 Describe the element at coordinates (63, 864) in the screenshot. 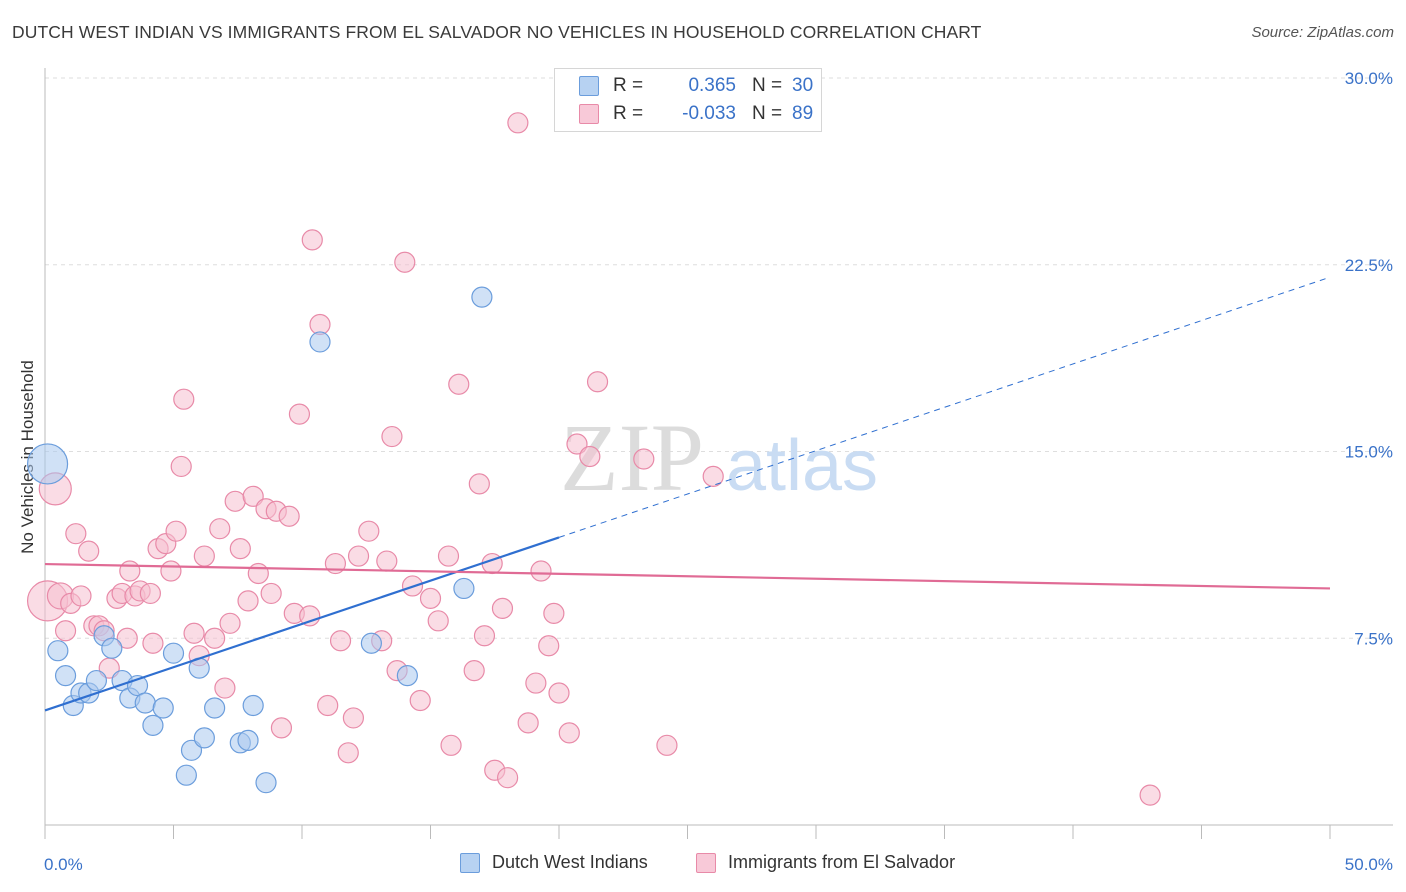

I see `x-tick-label-min: 0.0%` at that location.